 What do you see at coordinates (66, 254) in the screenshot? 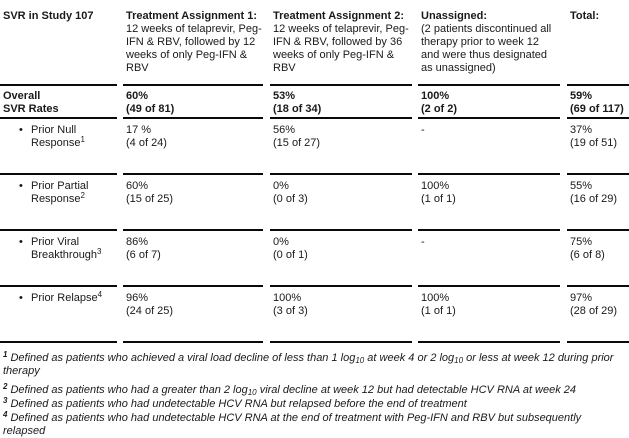
I see `row-label-line: Breakthrough3` at bounding box center [66, 254].